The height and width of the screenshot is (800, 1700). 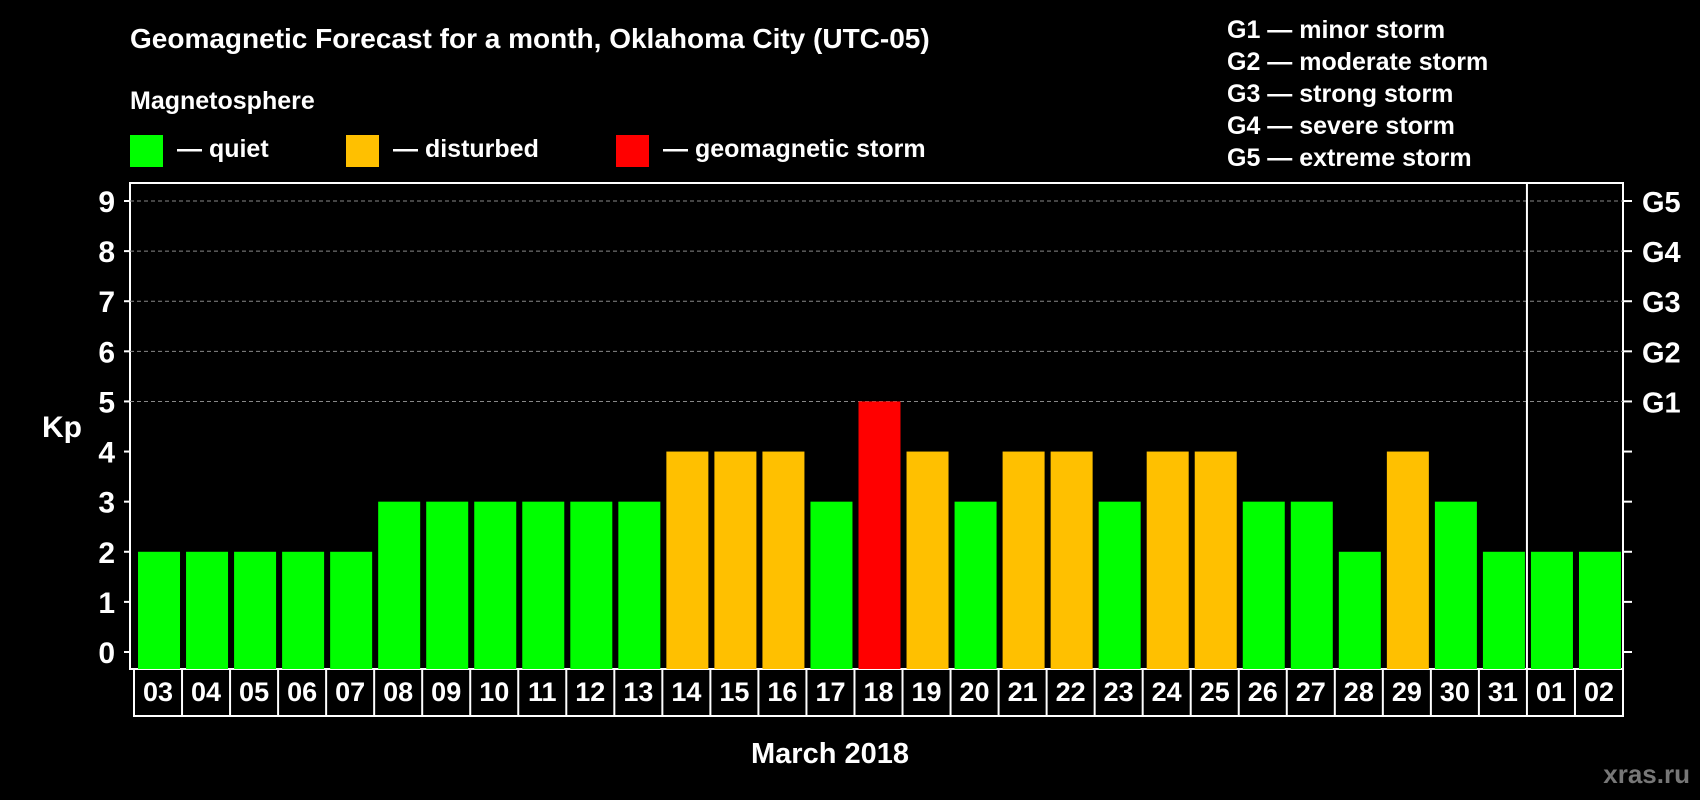 What do you see at coordinates (686, 692) in the screenshot?
I see `x-tick-label-14: 14` at bounding box center [686, 692].